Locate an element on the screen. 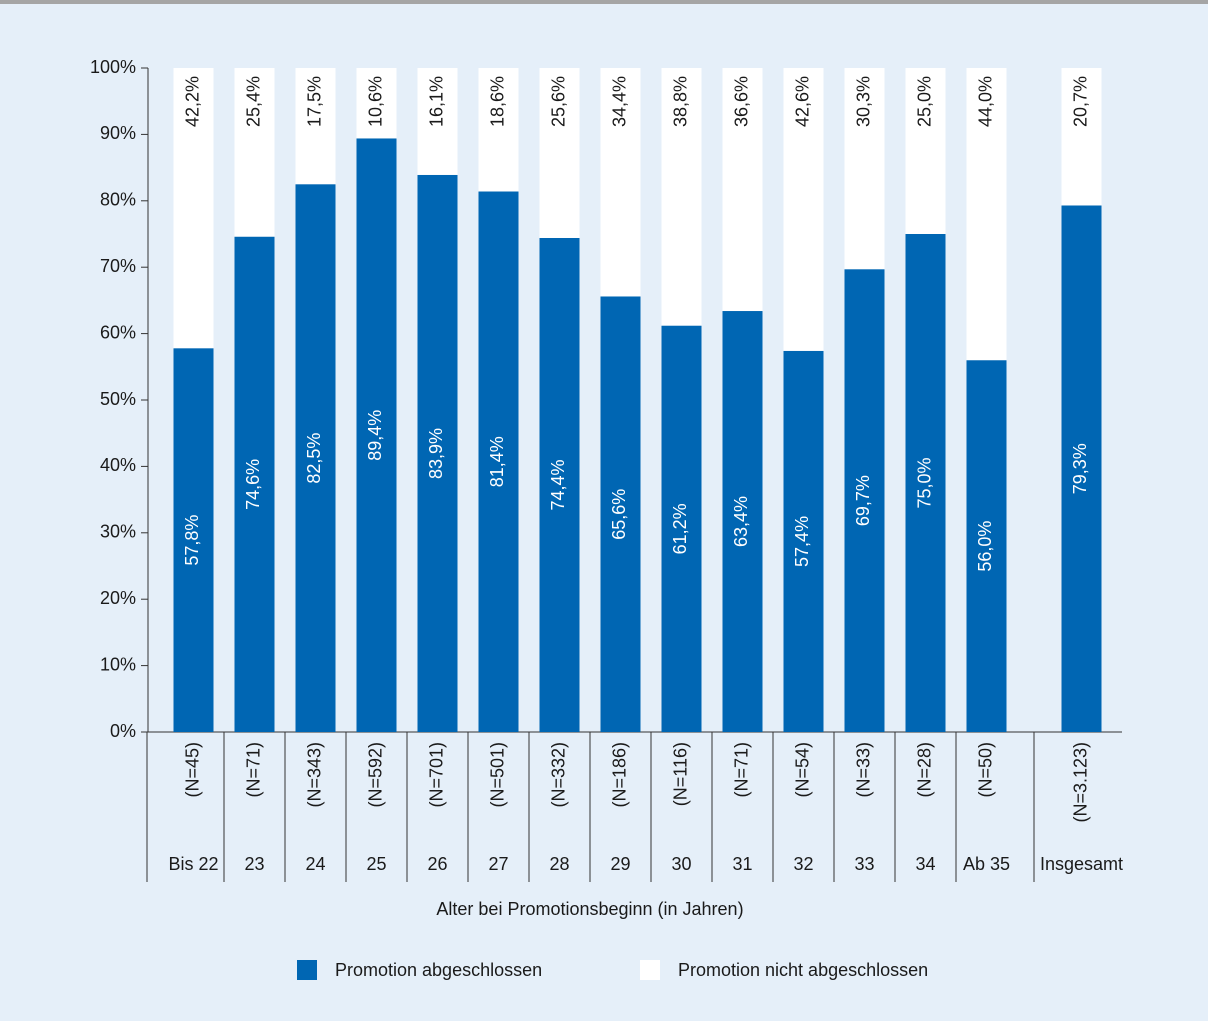 The height and width of the screenshot is (1021, 1208). y-tick-label: 80% is located at coordinates (118, 200).